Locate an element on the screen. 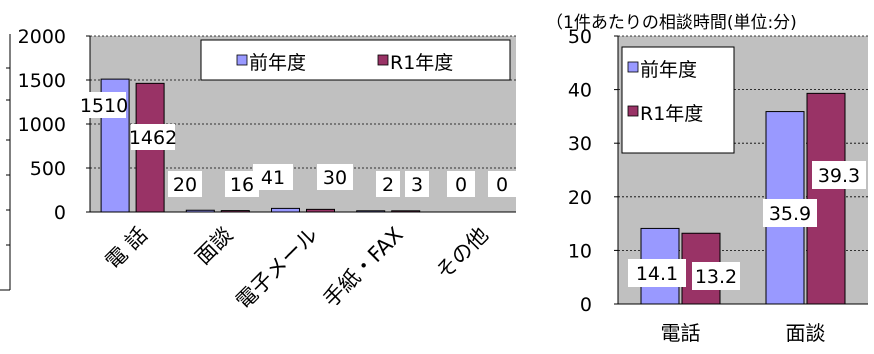 This screenshot has width=874, height=354. right-data-label: 13.2 is located at coordinates (716, 277).